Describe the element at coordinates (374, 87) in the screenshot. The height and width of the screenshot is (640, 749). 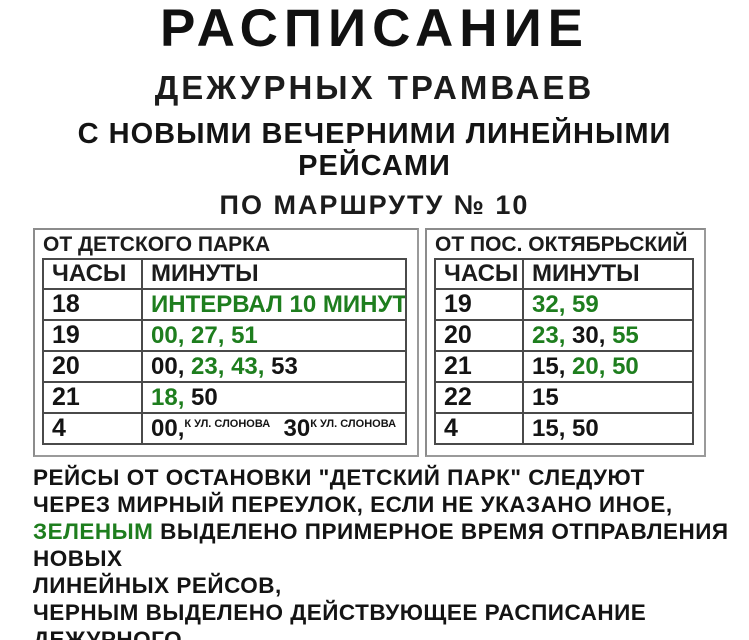
I see `poster-subtitle: ДЕЖУРНЫХ ТРАМВАЕВ` at that location.